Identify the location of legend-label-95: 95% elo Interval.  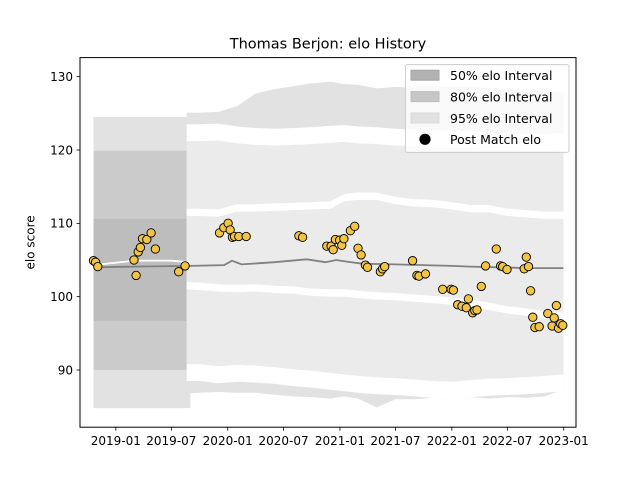
(501, 118).